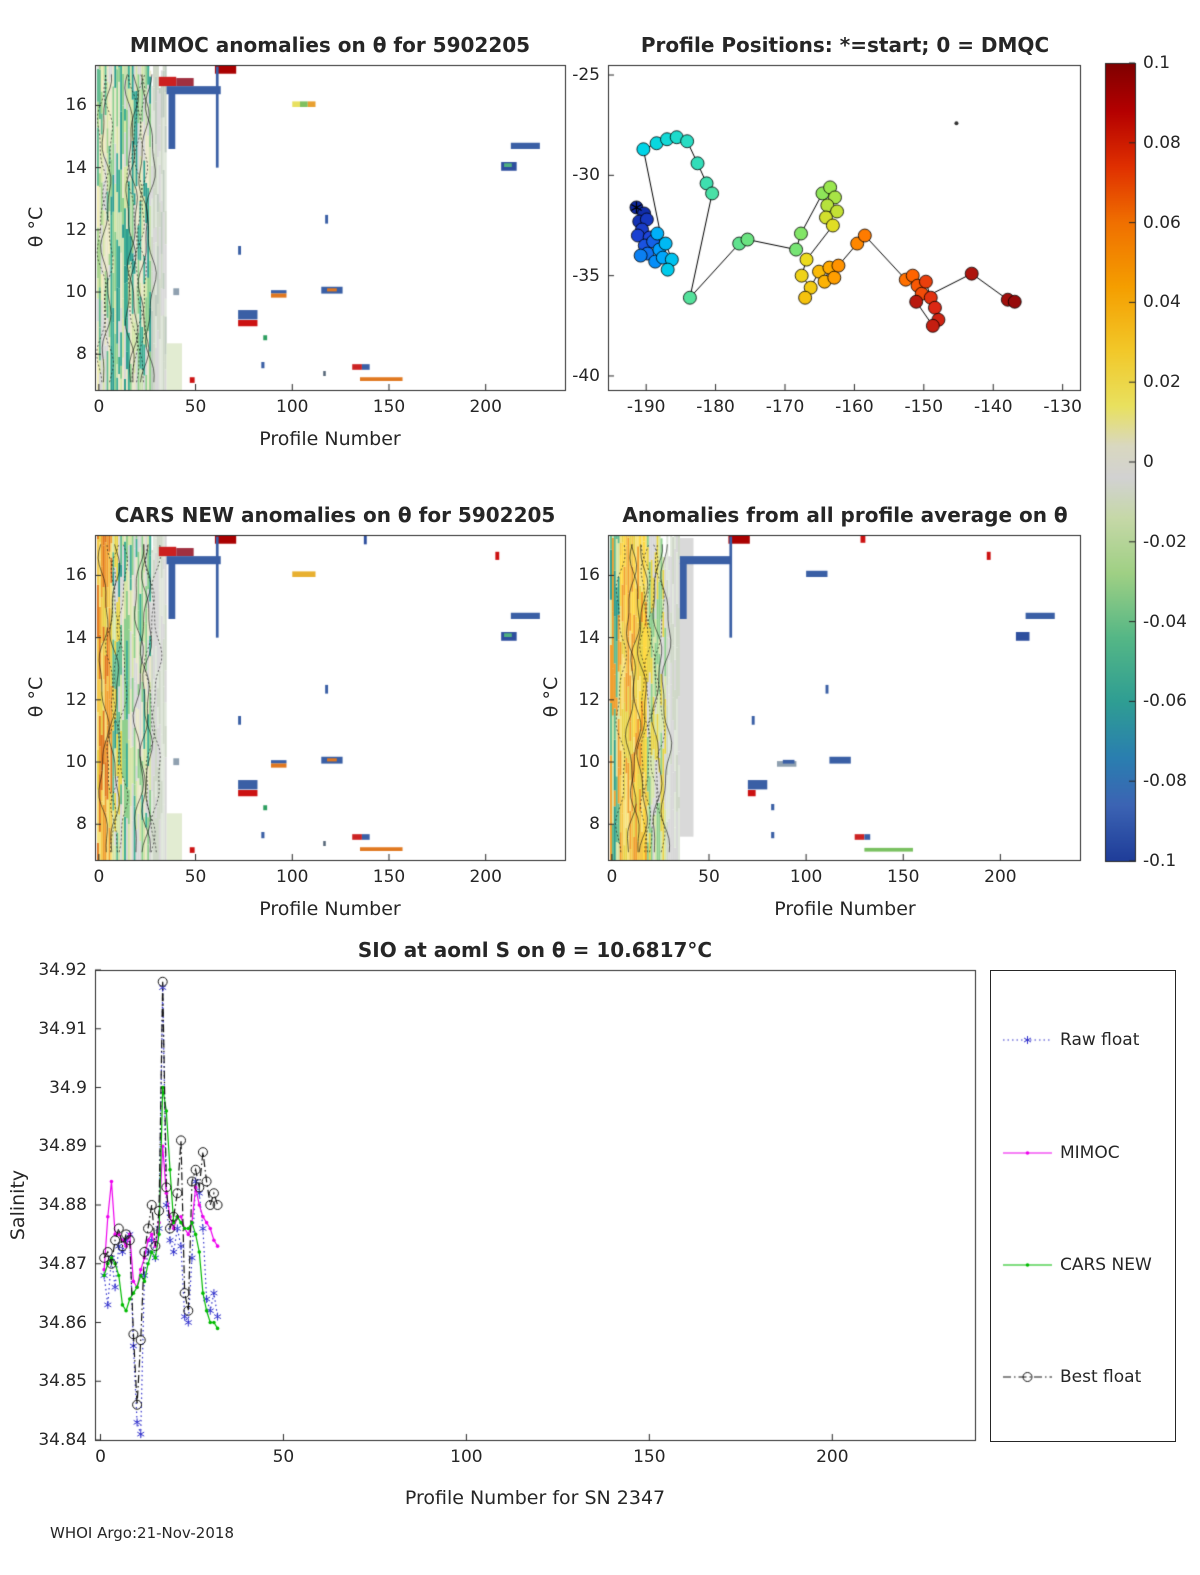 This screenshot has width=1200, height=1575. What do you see at coordinates (586, 375) in the screenshot?
I see `y-tick-label: -40` at bounding box center [586, 375].